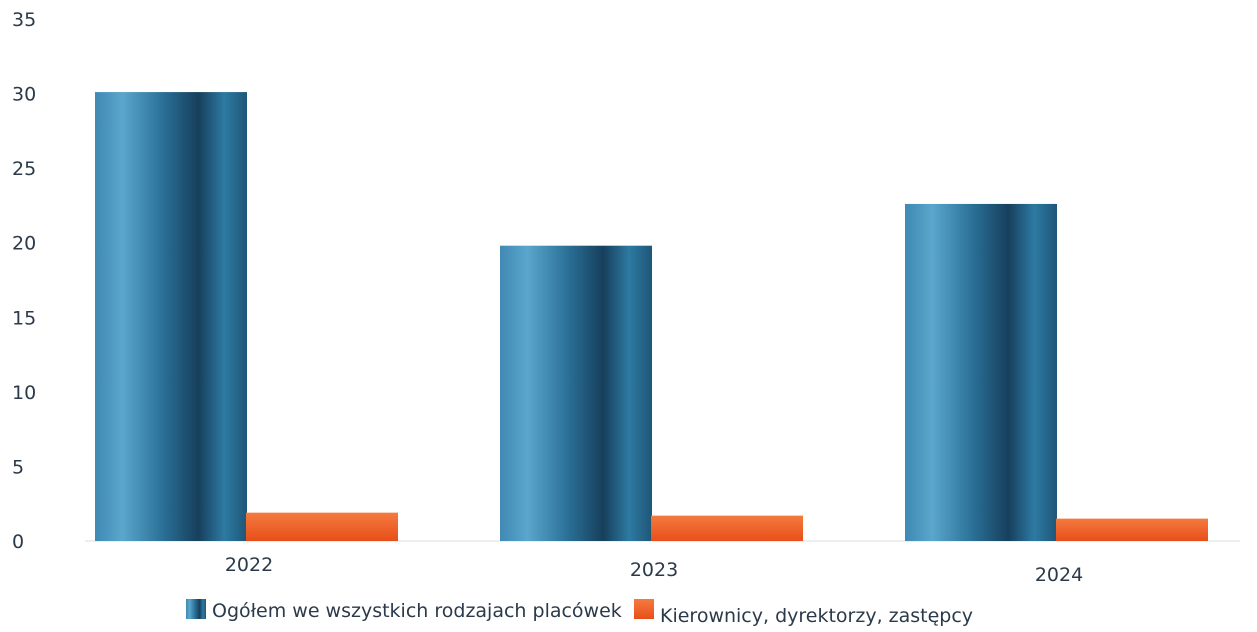 The width and height of the screenshot is (1257, 632). I want to click on x-tick-label: 2024, so click(1059, 575).